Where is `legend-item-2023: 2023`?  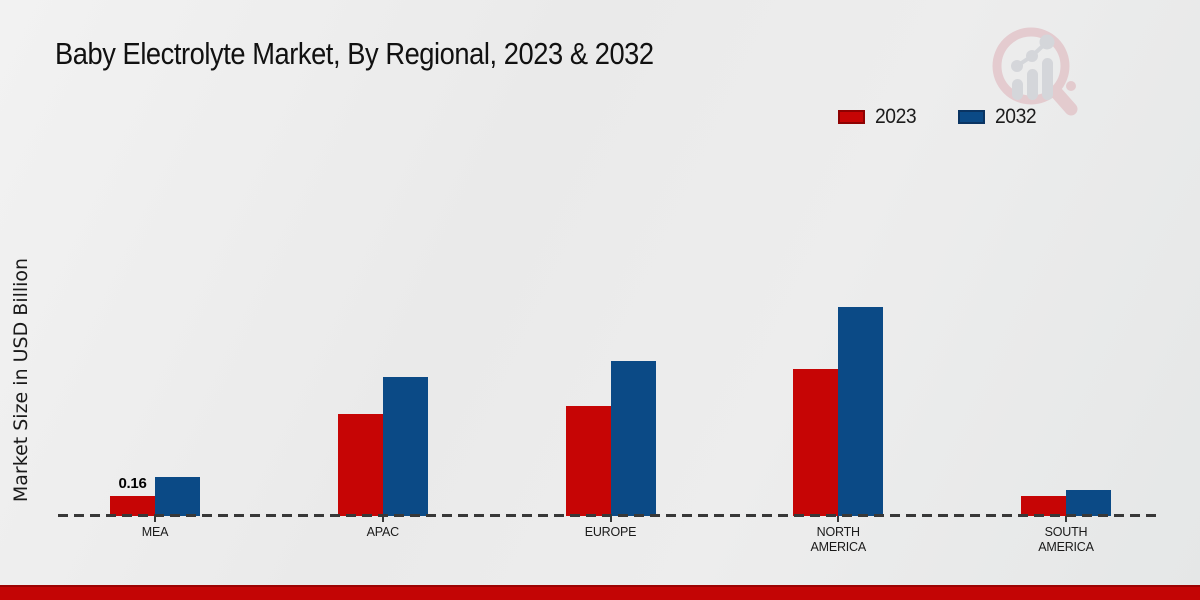 legend-item-2023: 2023 is located at coordinates (879, 117).